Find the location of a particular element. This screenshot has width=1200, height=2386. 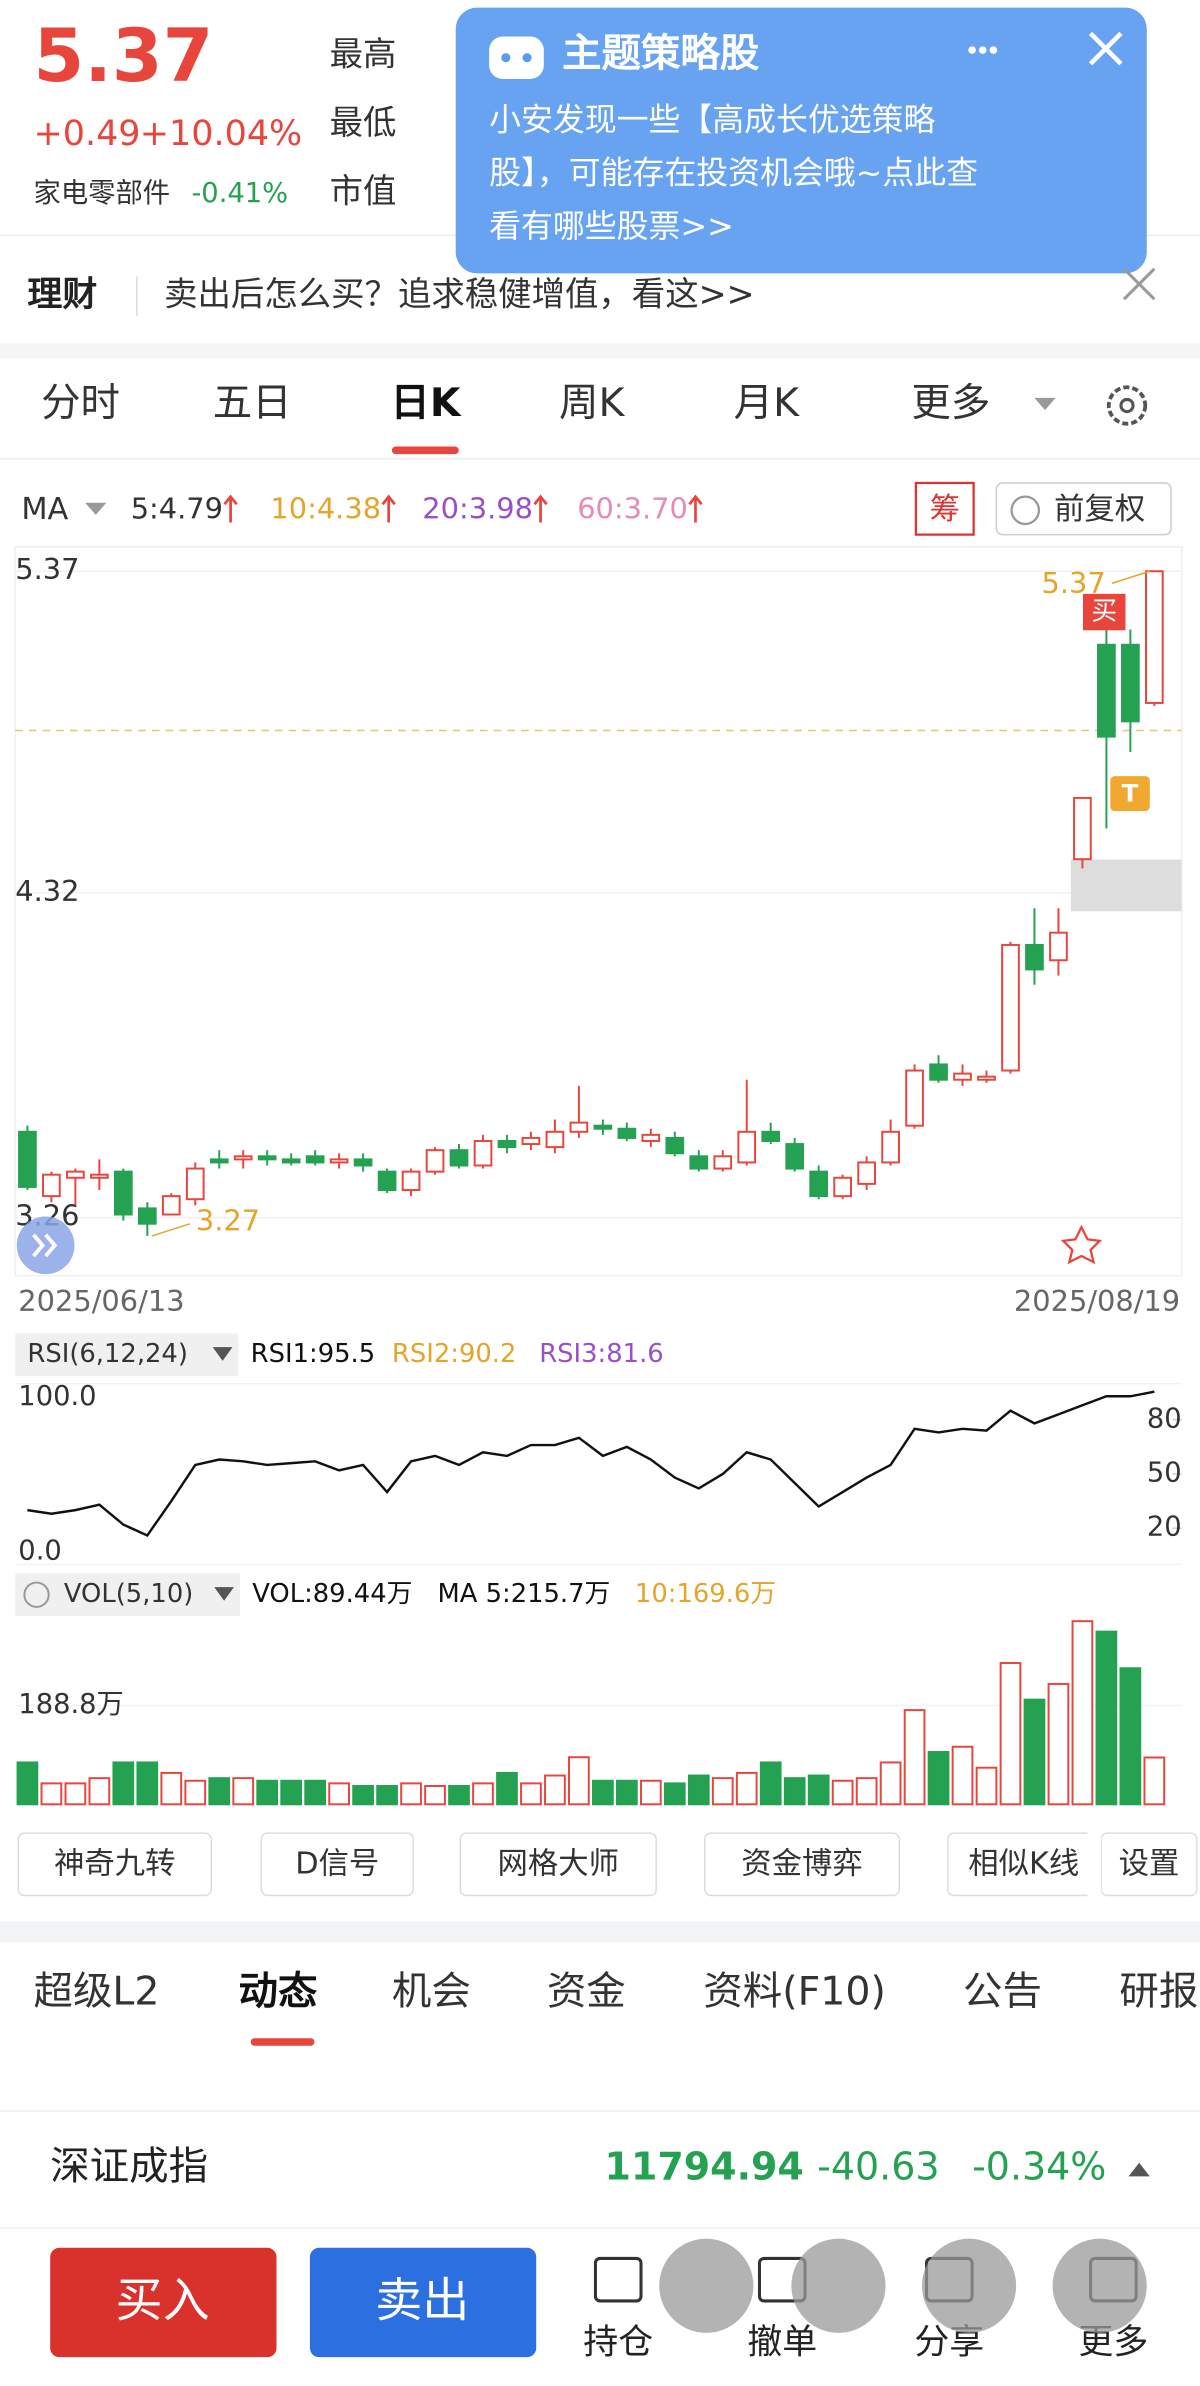

buy-label: 买入 is located at coordinates (163, 2300).